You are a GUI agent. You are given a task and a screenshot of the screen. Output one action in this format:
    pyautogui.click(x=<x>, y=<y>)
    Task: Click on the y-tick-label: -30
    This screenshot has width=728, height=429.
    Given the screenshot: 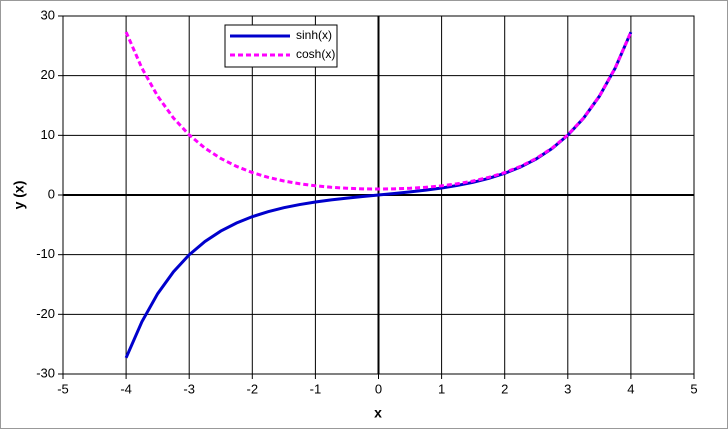 What is the action you would take?
    pyautogui.click(x=45, y=372)
    